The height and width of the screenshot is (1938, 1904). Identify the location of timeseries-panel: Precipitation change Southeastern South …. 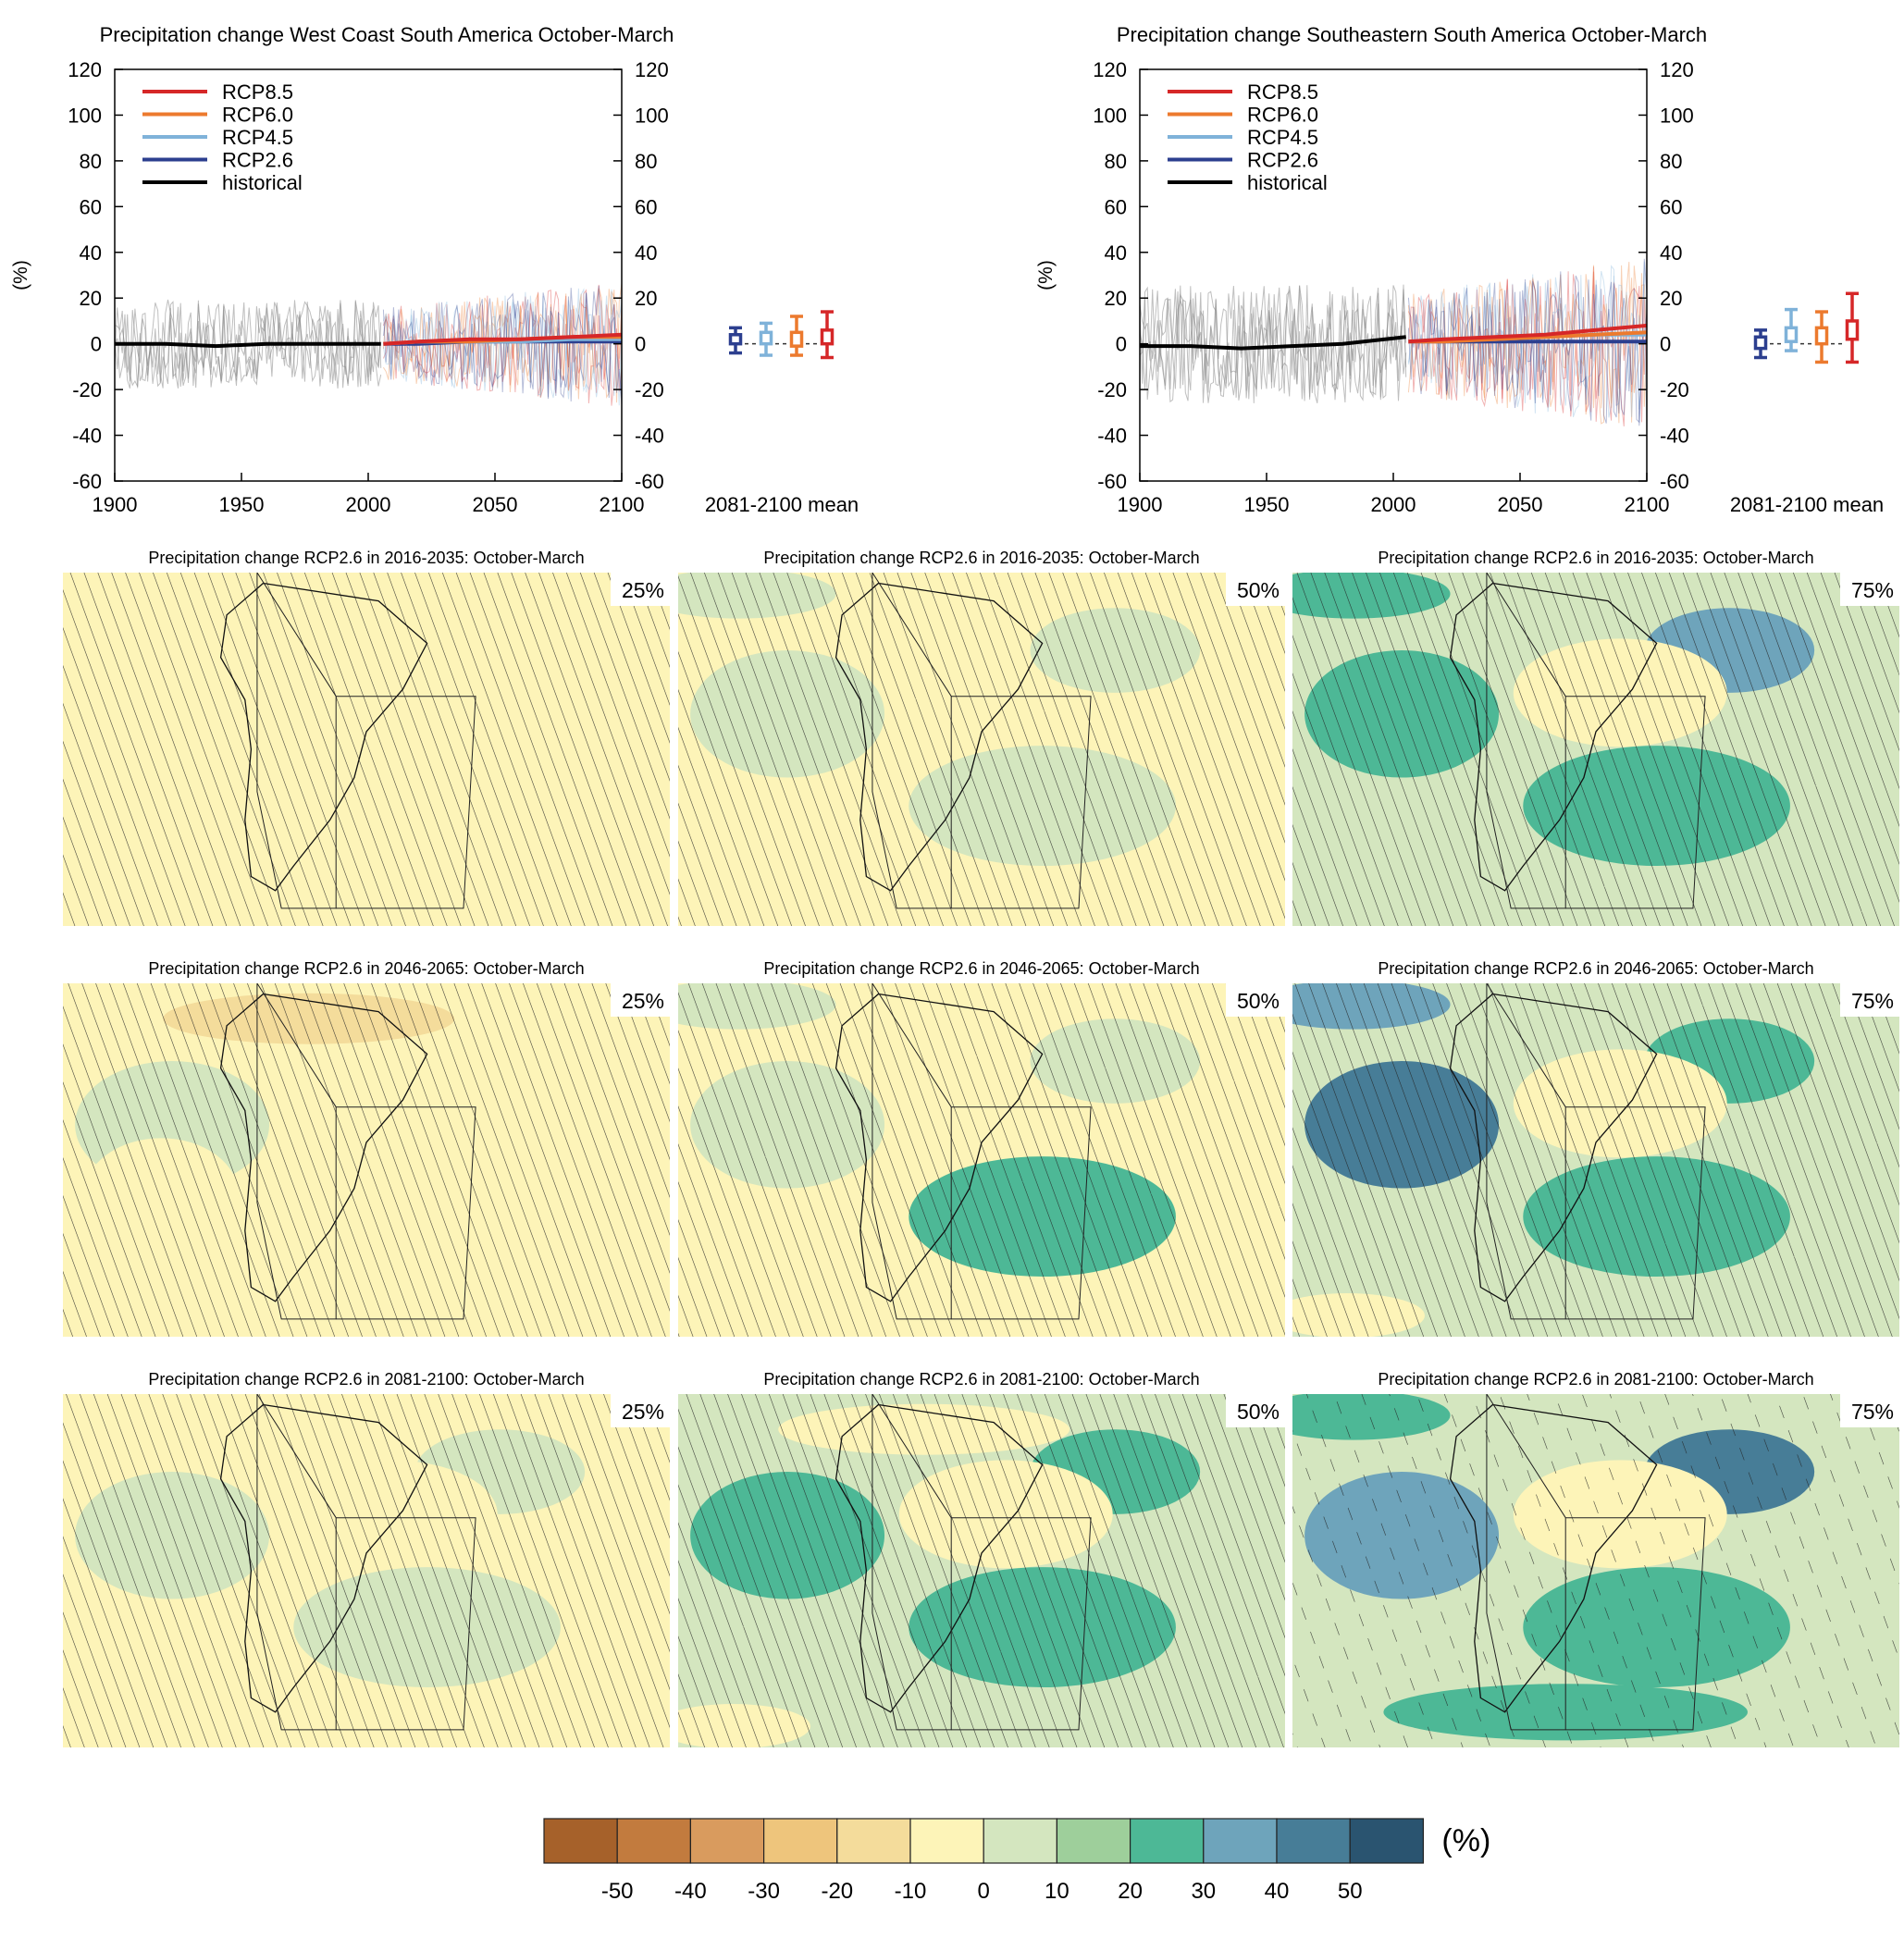
(1459, 269).